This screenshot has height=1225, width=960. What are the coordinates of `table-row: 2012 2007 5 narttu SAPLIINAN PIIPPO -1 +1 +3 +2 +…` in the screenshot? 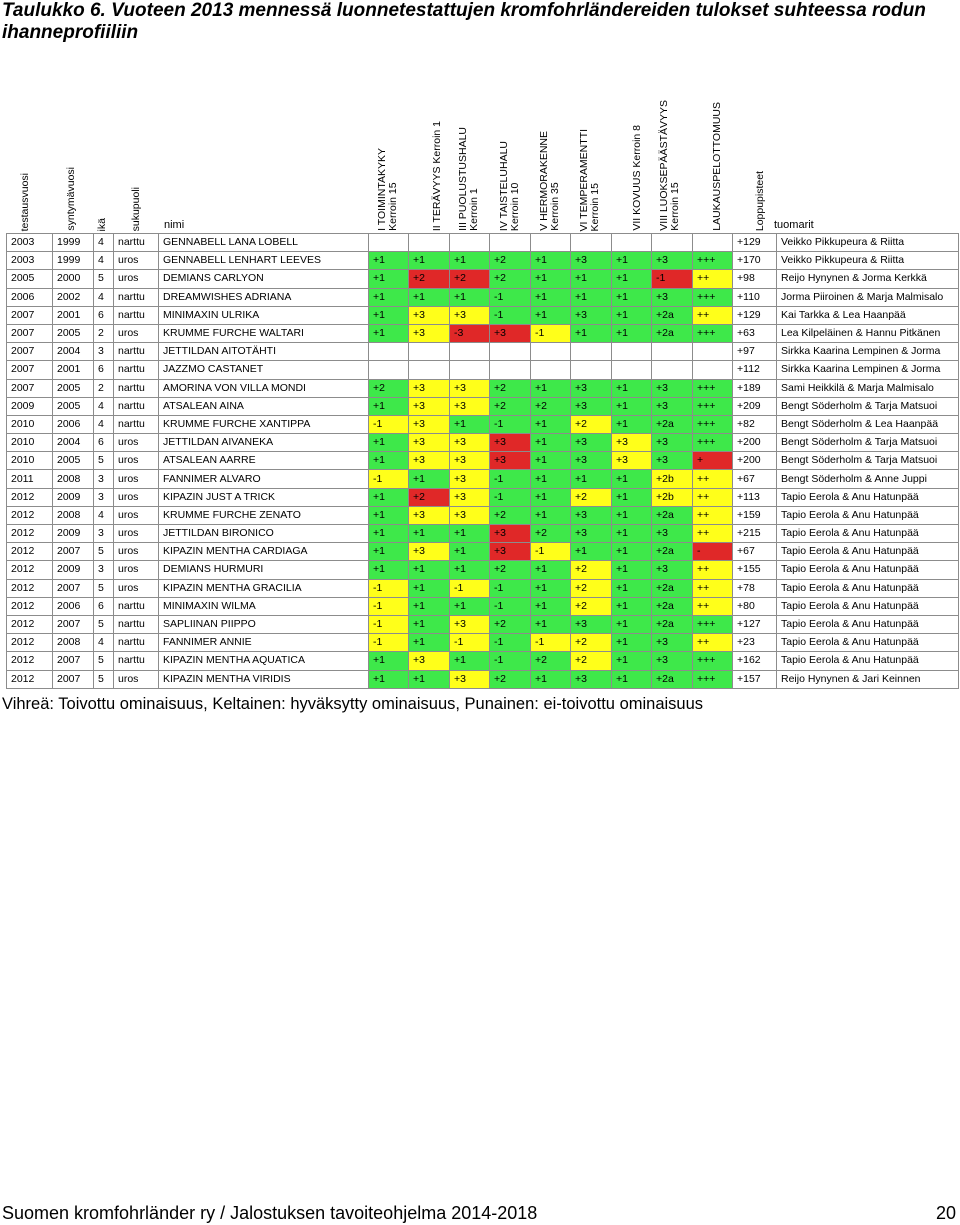 It's located at (482, 624).